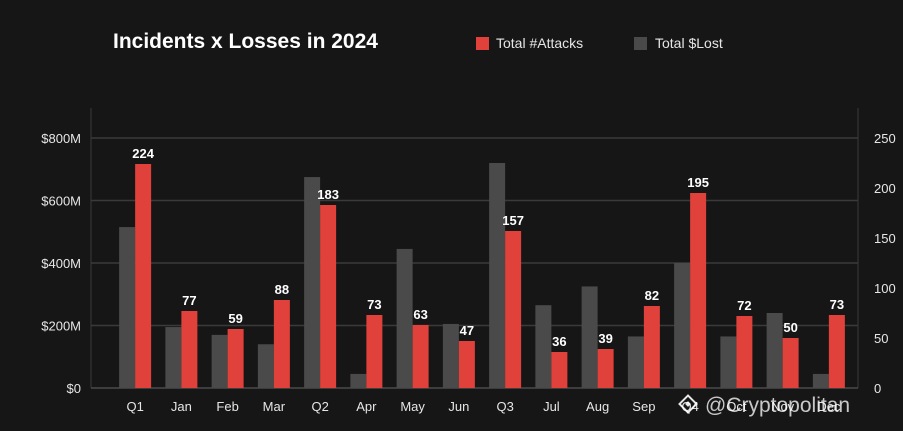 This screenshot has height=431, width=903. I want to click on right-tick-label: 150, so click(885, 238).